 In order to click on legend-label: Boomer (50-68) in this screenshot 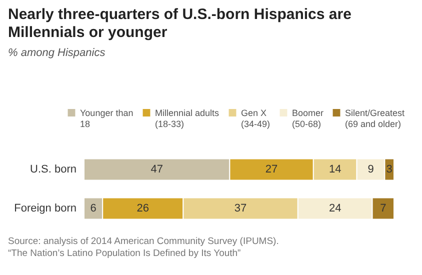, I will do `click(308, 118)`.